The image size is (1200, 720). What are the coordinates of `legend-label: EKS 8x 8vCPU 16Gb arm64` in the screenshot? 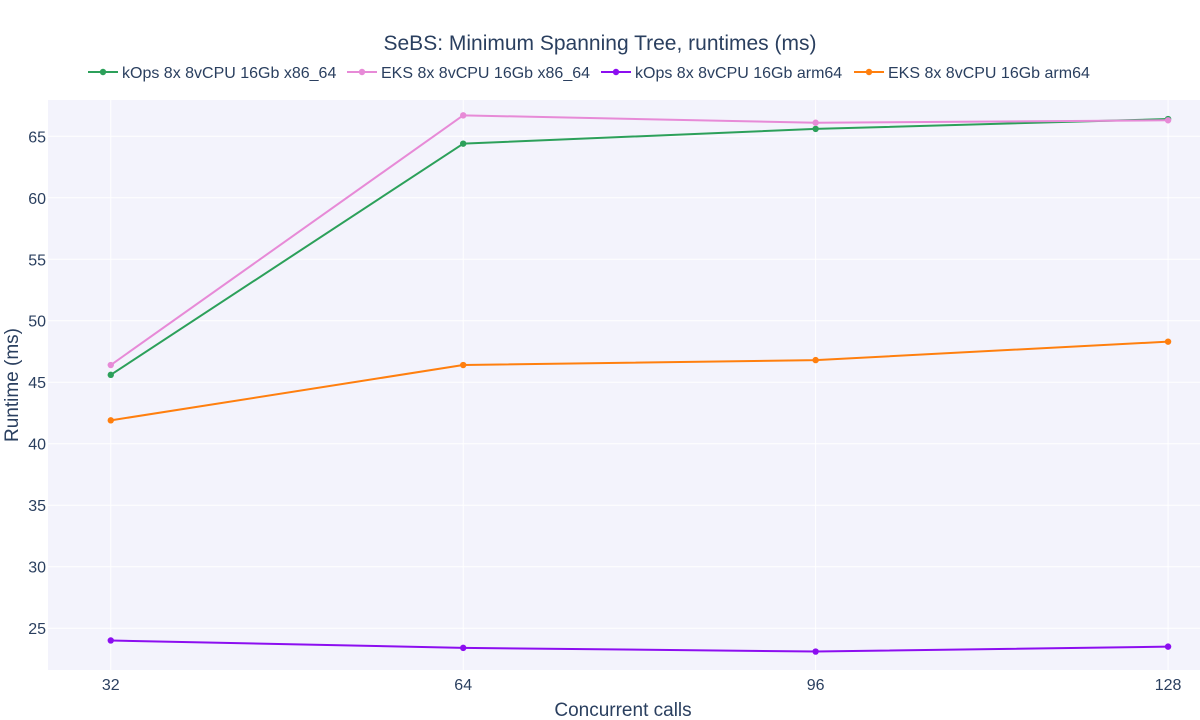 It's located at (989, 73).